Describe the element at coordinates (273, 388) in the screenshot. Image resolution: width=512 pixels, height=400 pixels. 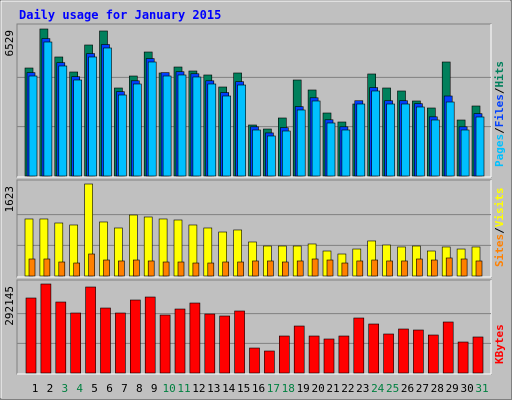
I see `x-tick-label: 17` at that location.